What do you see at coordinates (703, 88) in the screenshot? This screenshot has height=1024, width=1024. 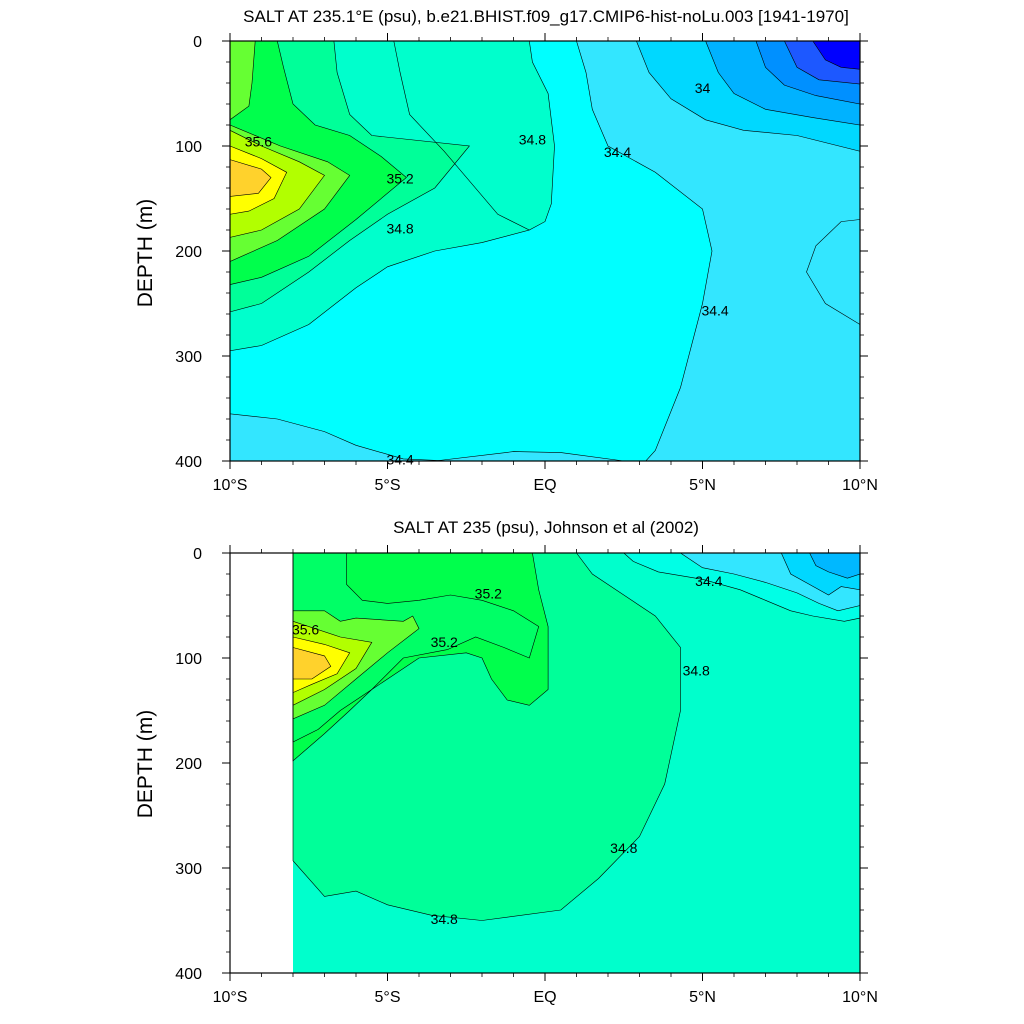 I see `contour-label: 34` at bounding box center [703, 88].